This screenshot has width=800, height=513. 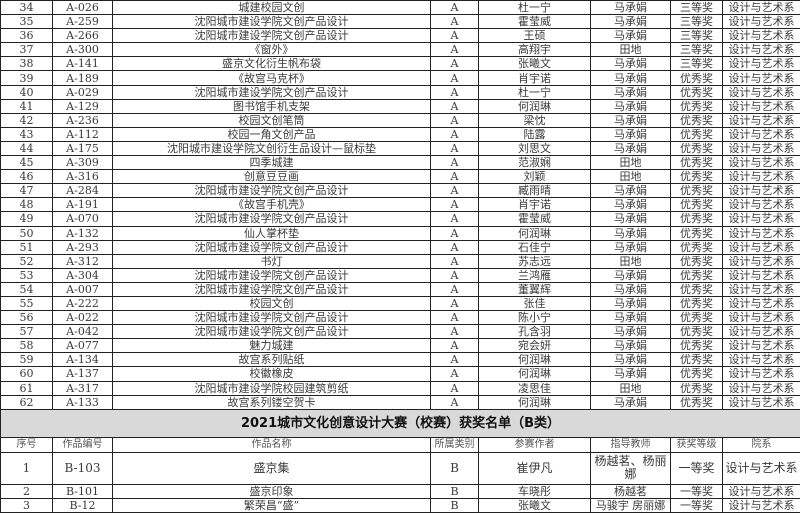 I want to click on seq-cell: 37, so click(x=27, y=50).